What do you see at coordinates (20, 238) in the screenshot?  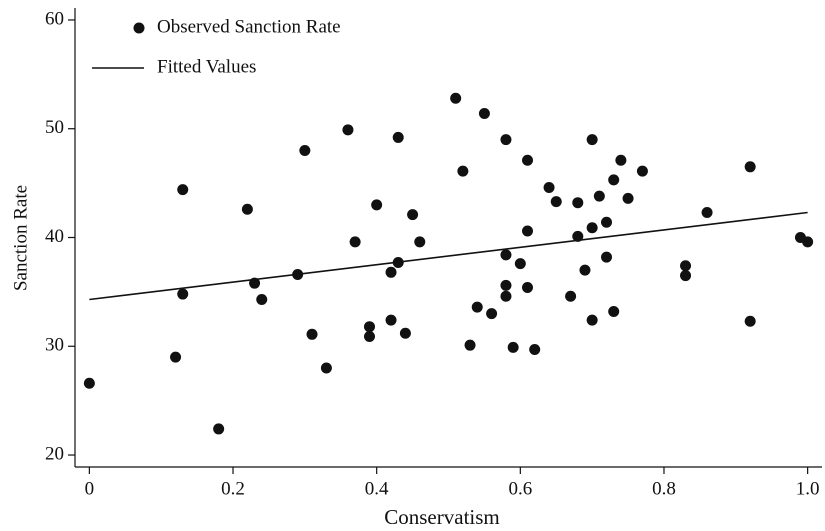 I see `y-axis-label: Sanction Rate` at bounding box center [20, 238].